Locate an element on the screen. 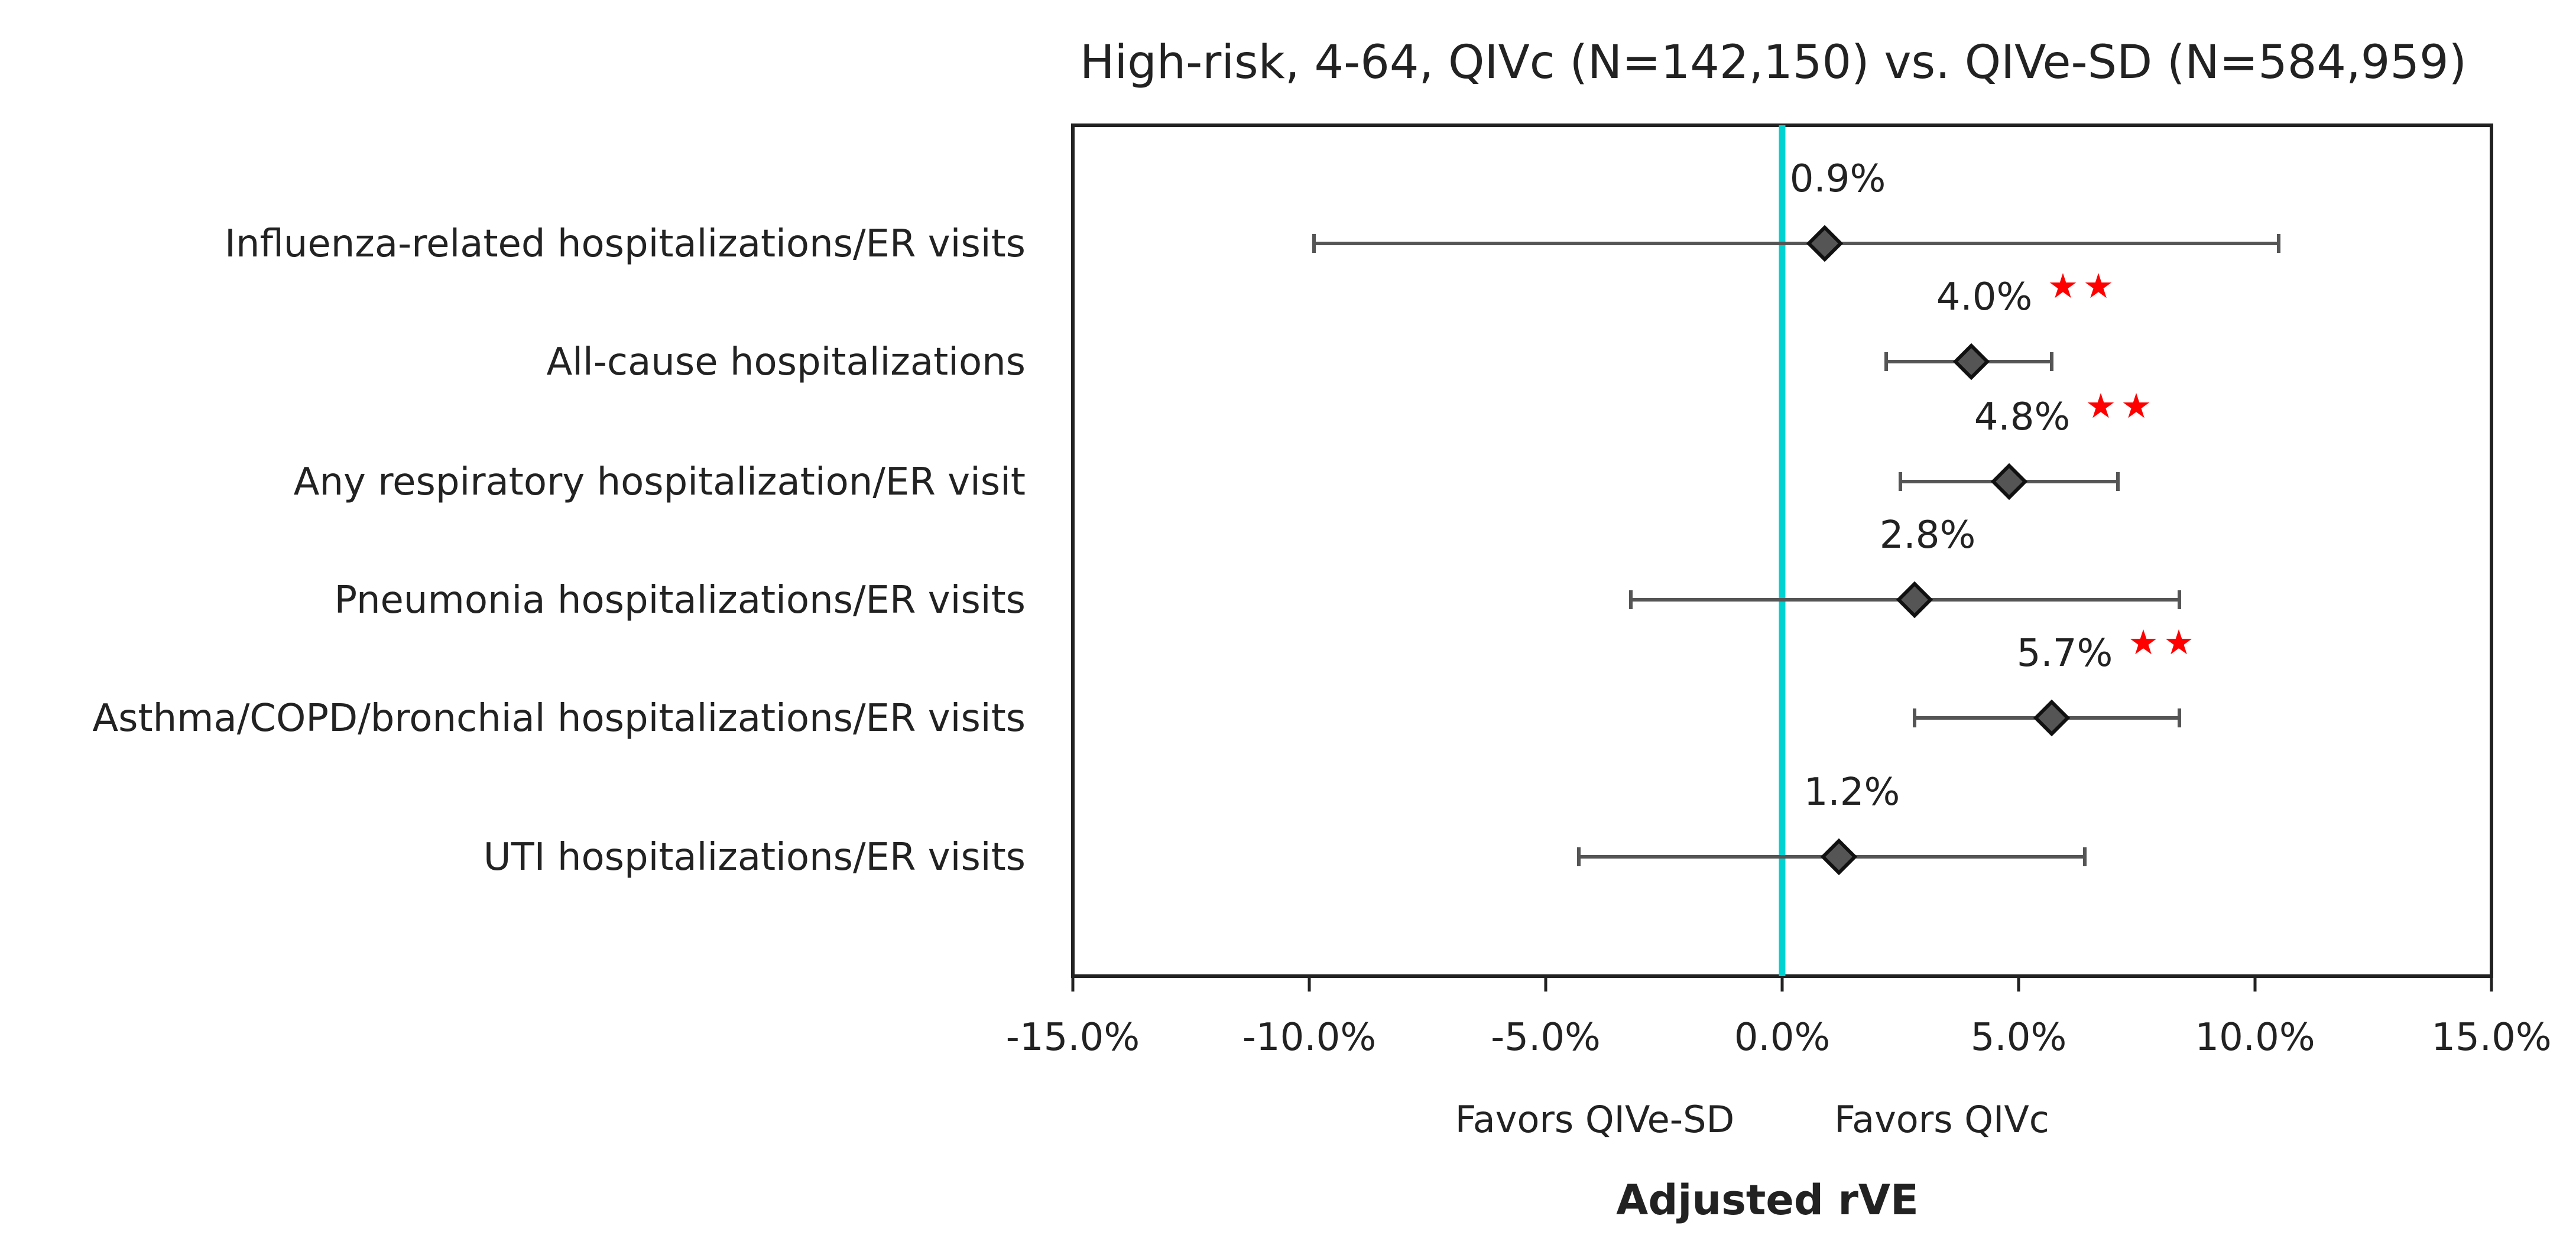 The height and width of the screenshot is (1258, 2576). x-tick-label: -10.0% is located at coordinates (1309, 1037).